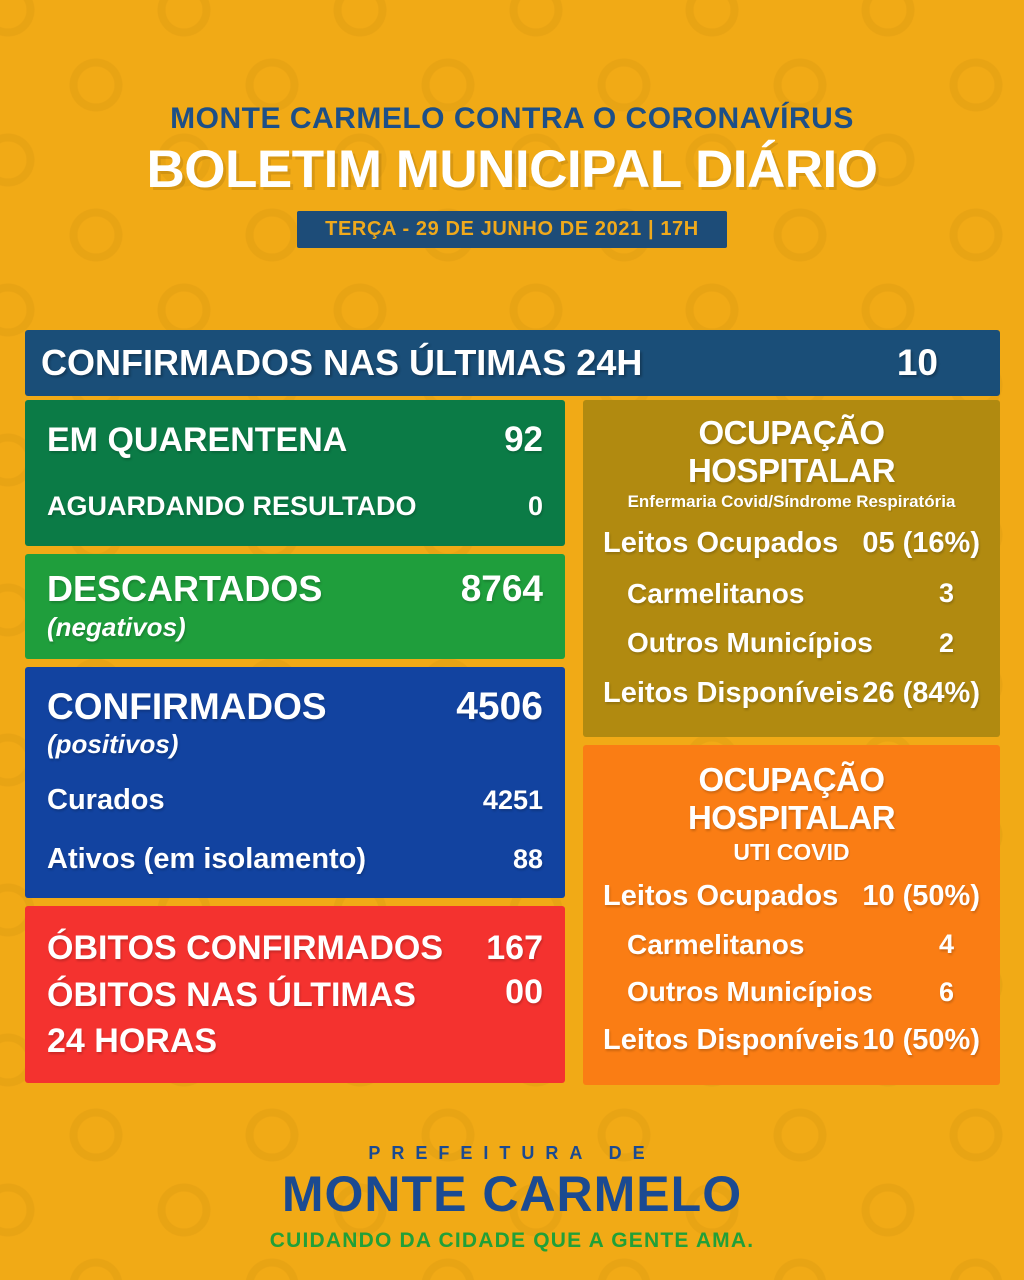 The width and height of the screenshot is (1024, 1280). I want to click on confirmed-sublabel: (positivos), so click(113, 744).